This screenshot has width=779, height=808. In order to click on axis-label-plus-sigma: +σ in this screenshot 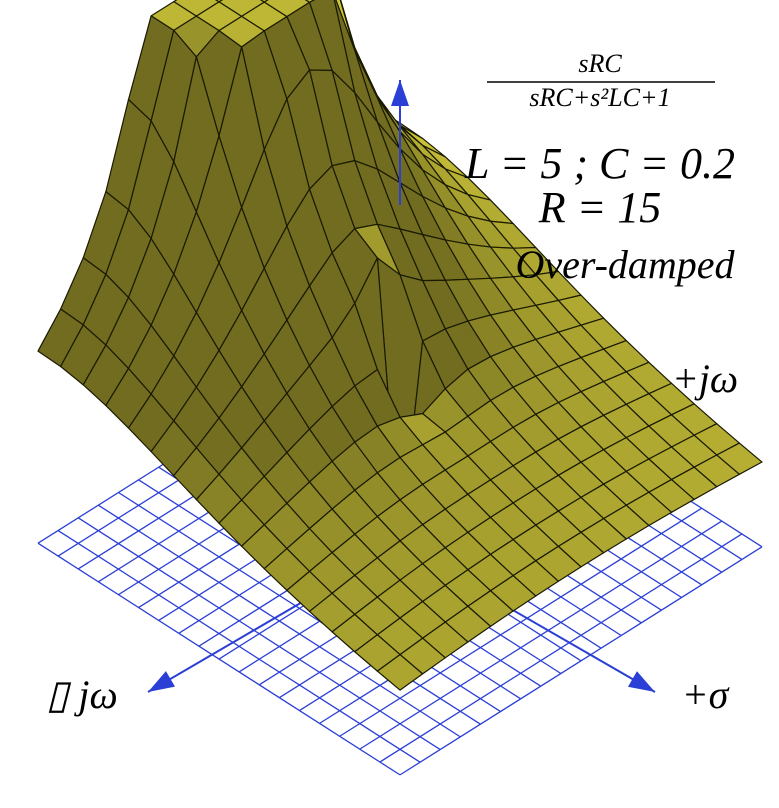, I will do `click(706, 694)`.